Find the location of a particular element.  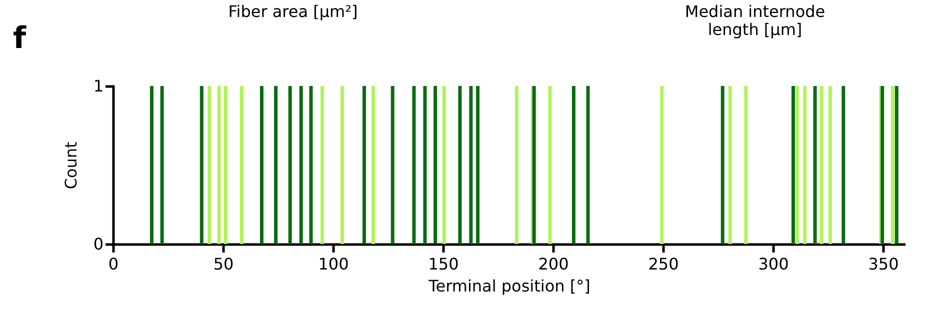

text: f is located at coordinates (20, 38).